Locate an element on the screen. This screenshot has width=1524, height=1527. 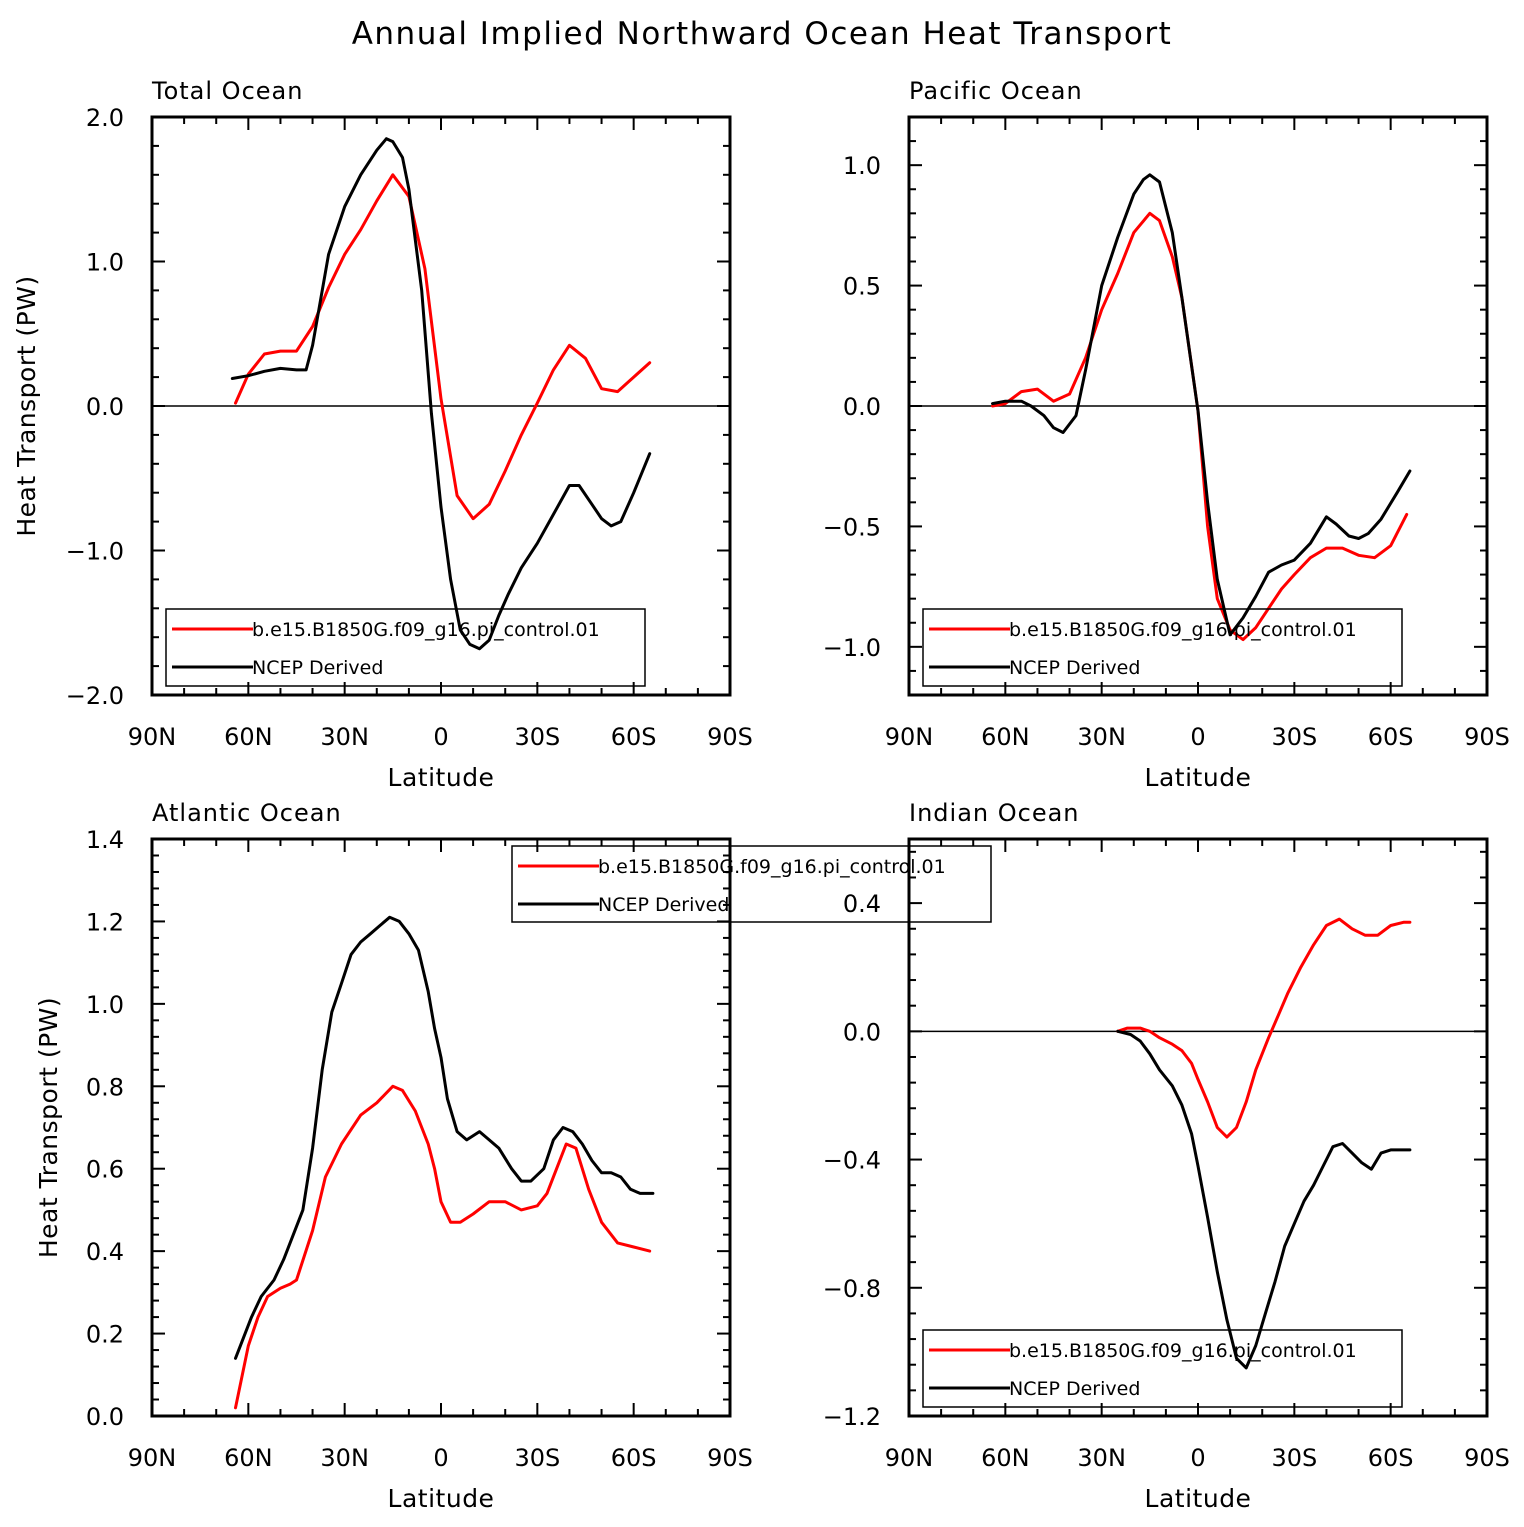
y-tick-label: −0.5 is located at coordinates (852, 527).